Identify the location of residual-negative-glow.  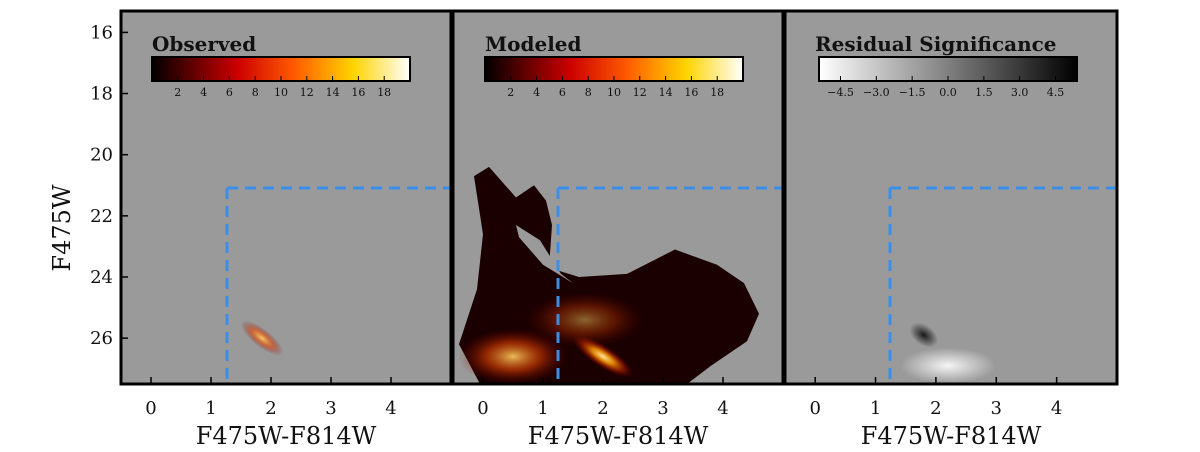
(924, 335).